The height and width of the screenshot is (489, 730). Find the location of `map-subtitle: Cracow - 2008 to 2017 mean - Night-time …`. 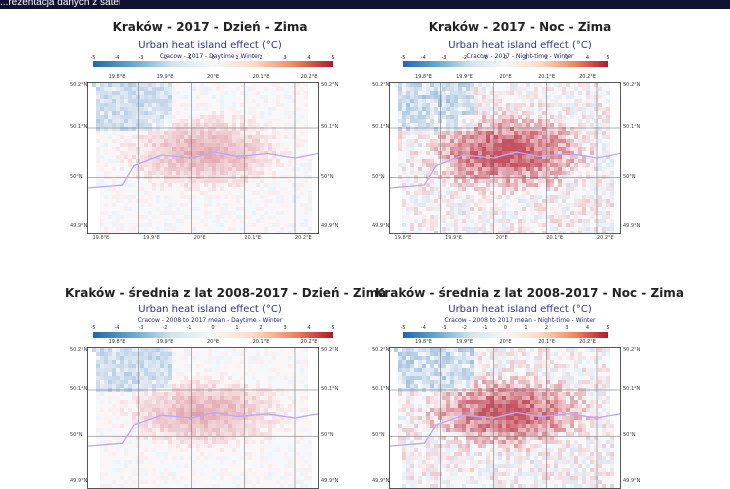

map-subtitle: Cracow - 2008 to 2017 mean - Night-time … is located at coordinates (520, 320).